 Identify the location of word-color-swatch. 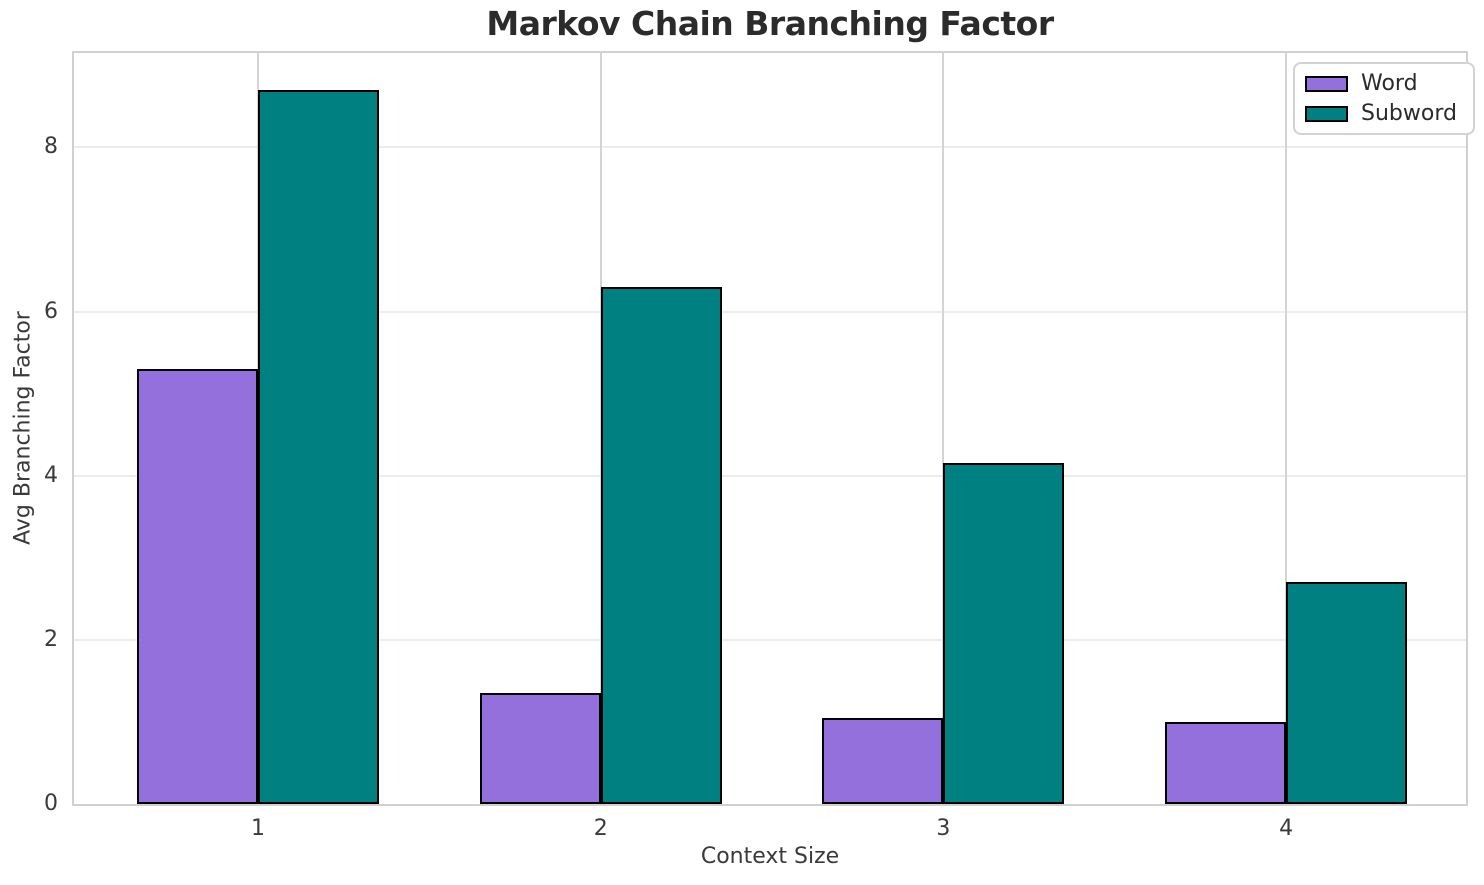
(1326, 83).